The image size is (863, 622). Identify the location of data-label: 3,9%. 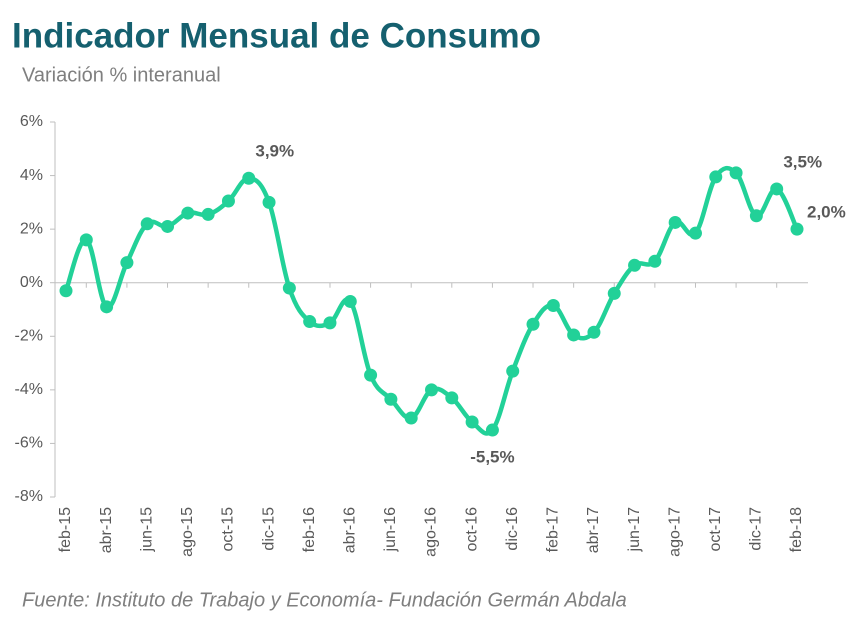
(274, 151).